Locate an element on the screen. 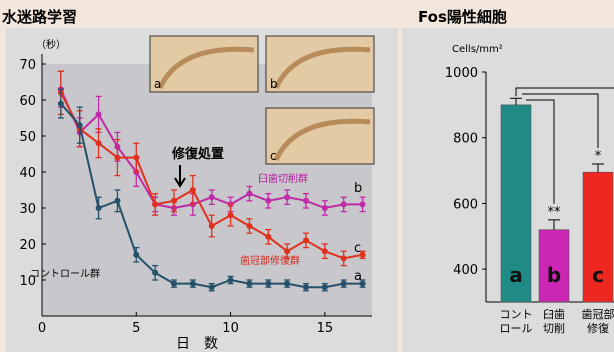  micrograph-inset-b: b is located at coordinates (320, 64).